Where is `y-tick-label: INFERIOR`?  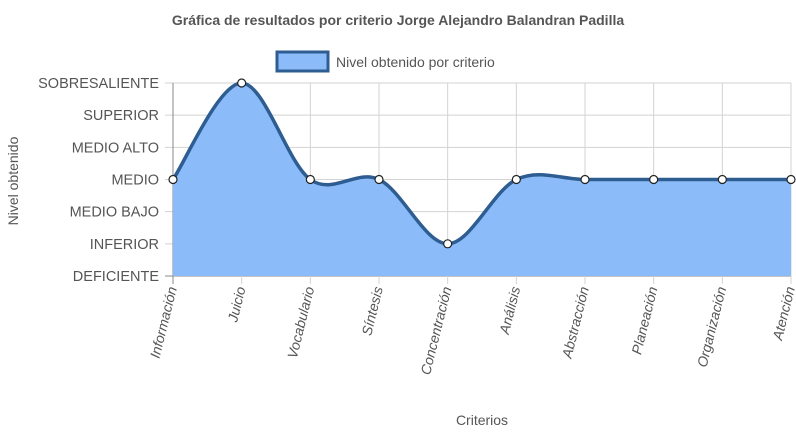
y-tick-label: INFERIOR is located at coordinates (124, 245).